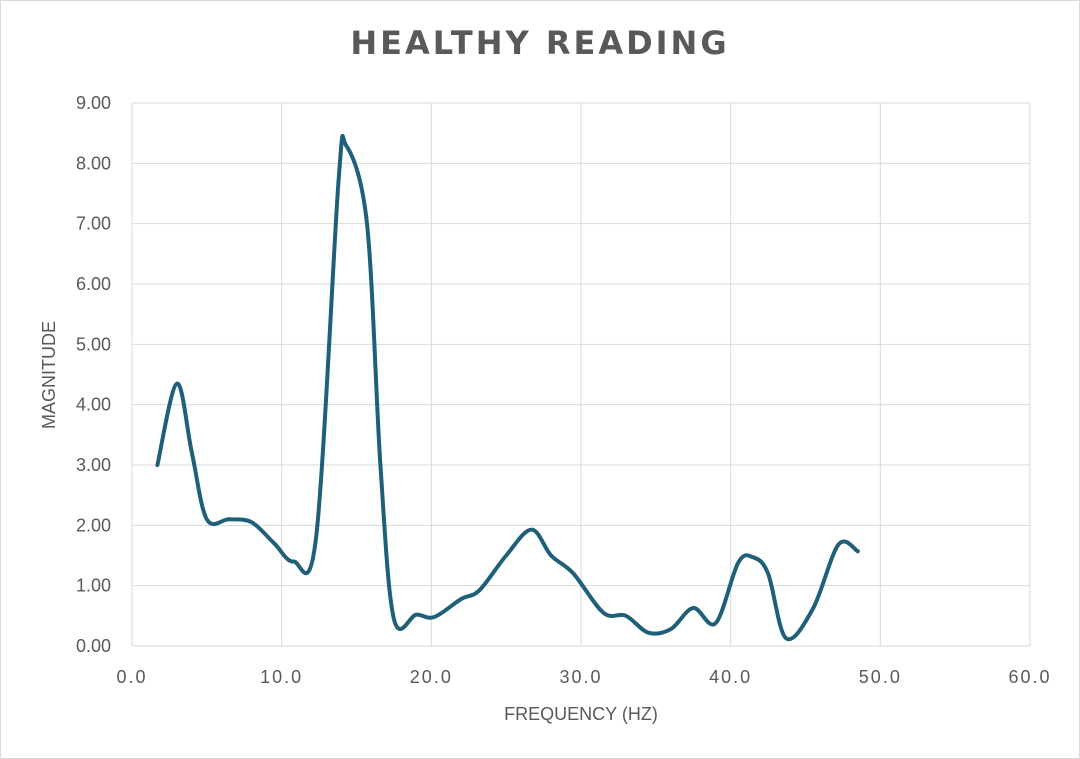 This screenshot has width=1080, height=759. Describe the element at coordinates (93, 405) in the screenshot. I see `y-tick-label: 4.00` at that location.